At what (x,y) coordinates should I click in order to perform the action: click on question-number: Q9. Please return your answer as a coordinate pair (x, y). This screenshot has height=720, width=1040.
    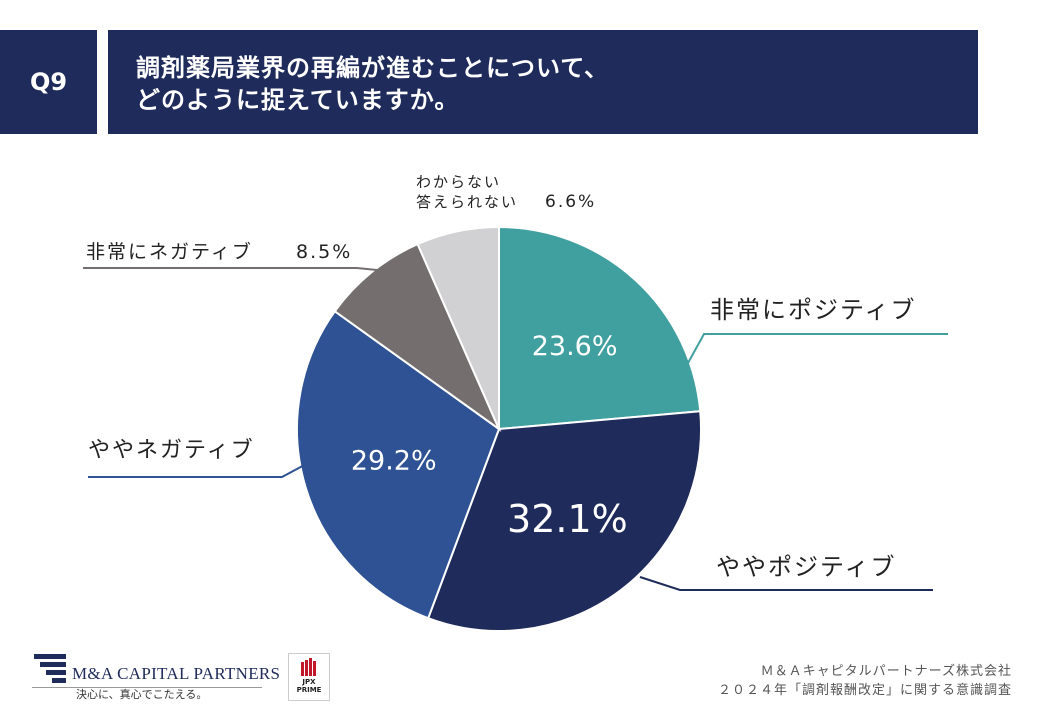
    Looking at the image, I should click on (48, 82).